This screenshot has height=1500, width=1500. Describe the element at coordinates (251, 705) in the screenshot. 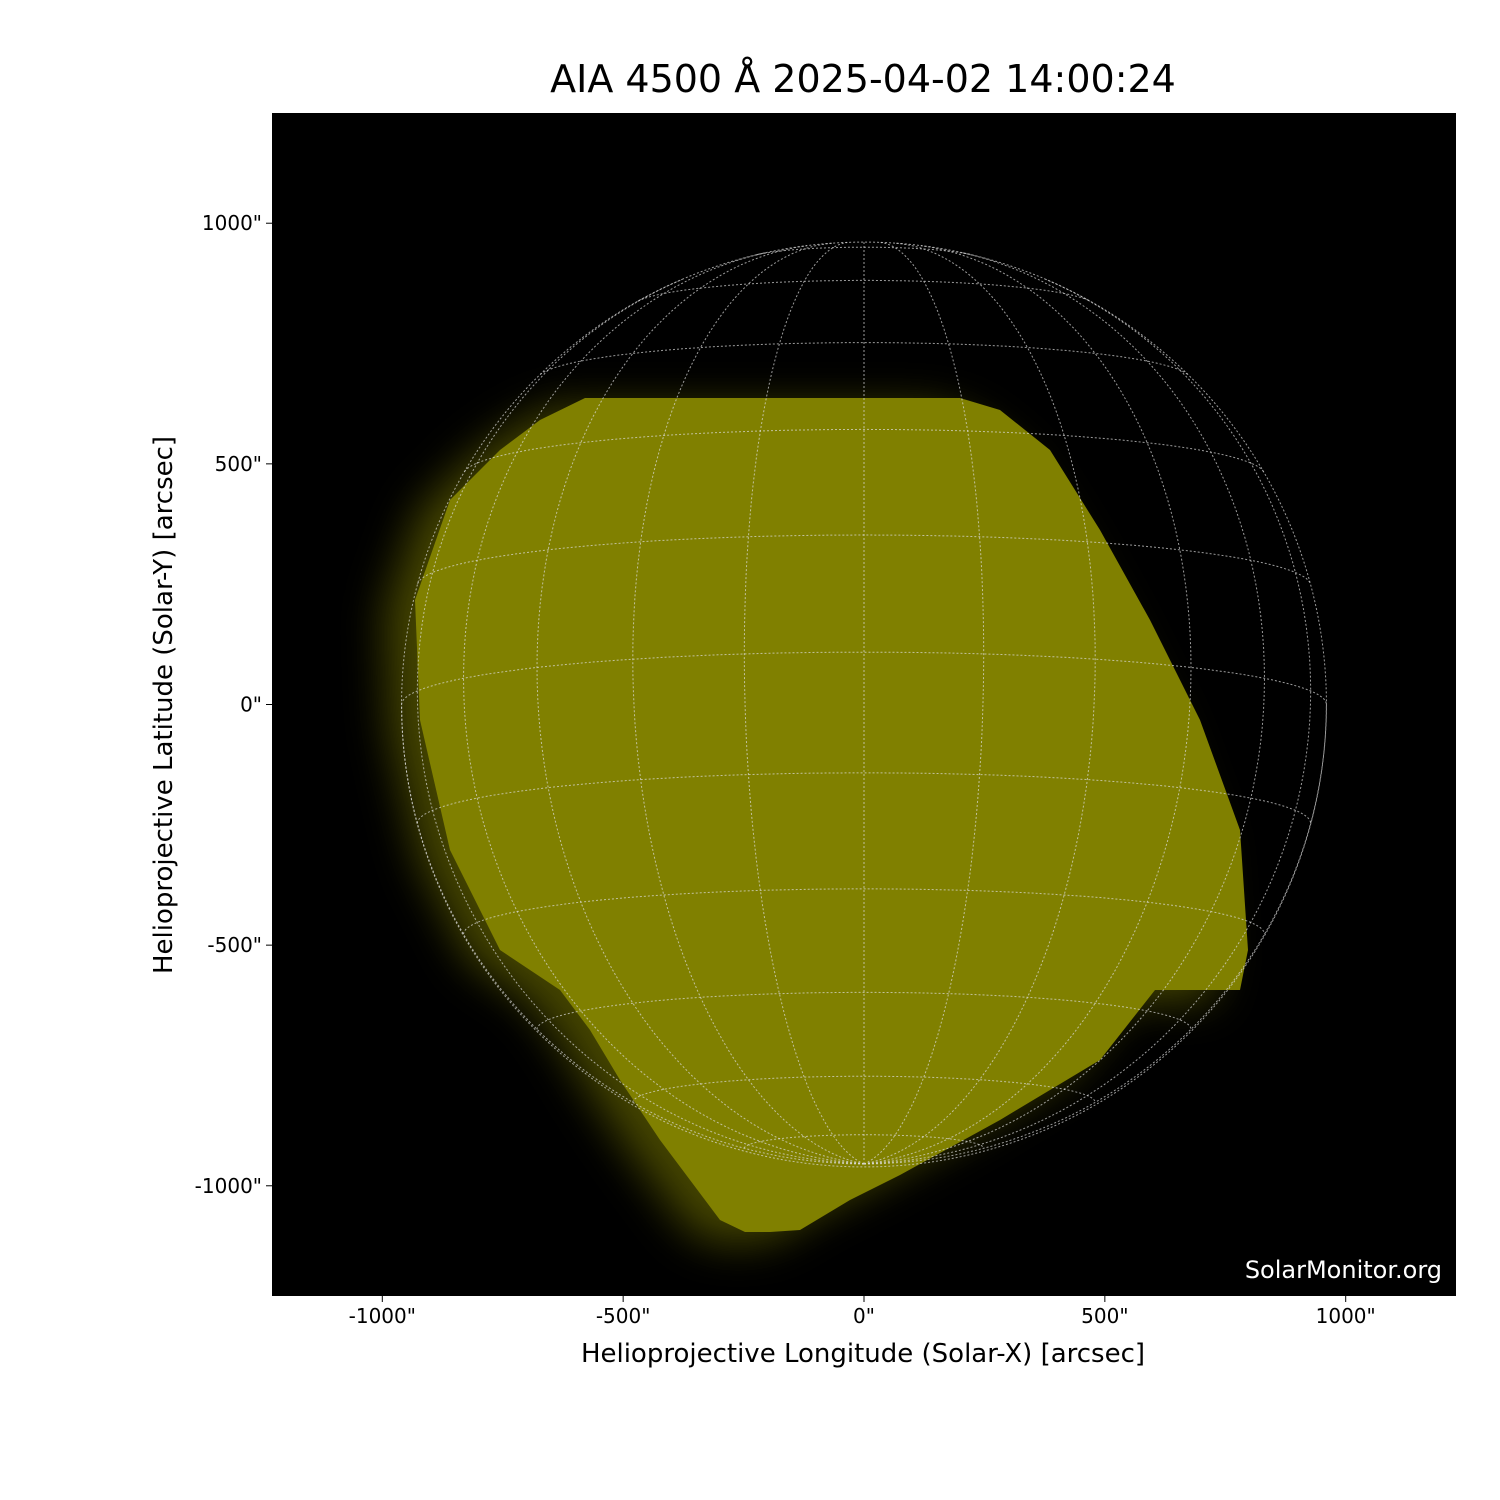

I see `y-tick-label: 0"` at that location.